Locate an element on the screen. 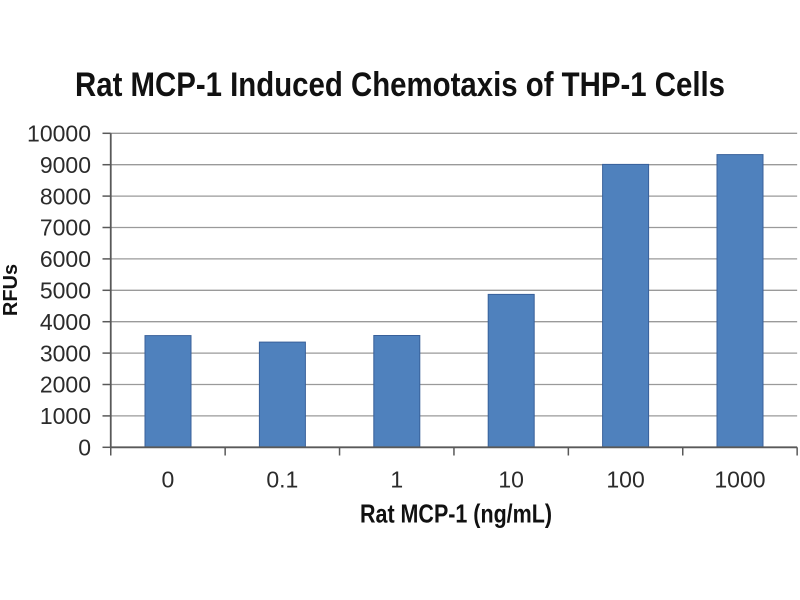  svg-text: 5000 is located at coordinates (65, 291).